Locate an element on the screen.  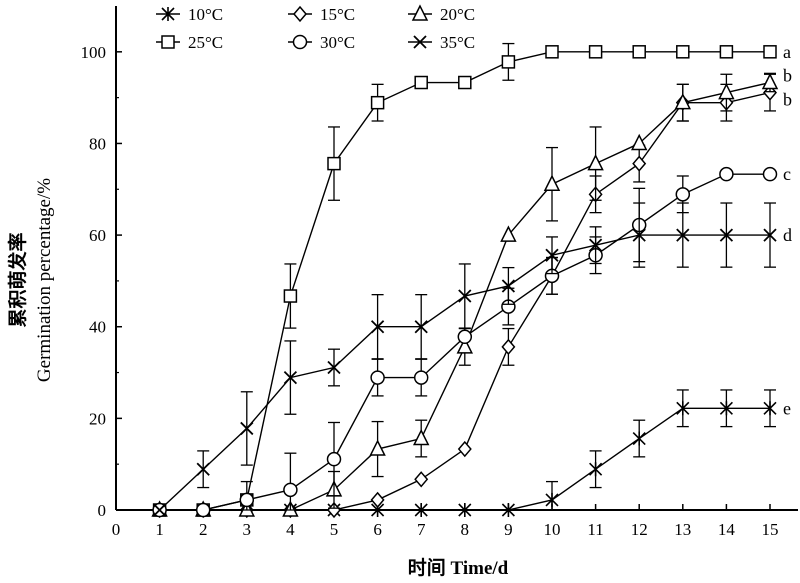
x-tick-label: 4 is located at coordinates (290, 529).